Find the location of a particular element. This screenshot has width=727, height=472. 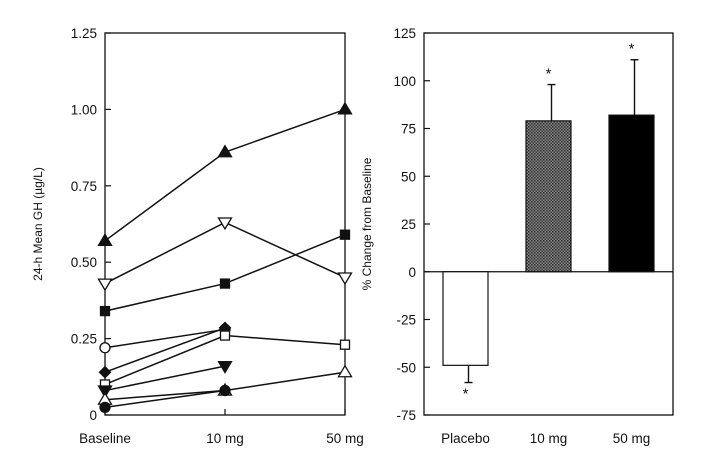

left-y-tick-label: 0.50 is located at coordinates (84, 262).